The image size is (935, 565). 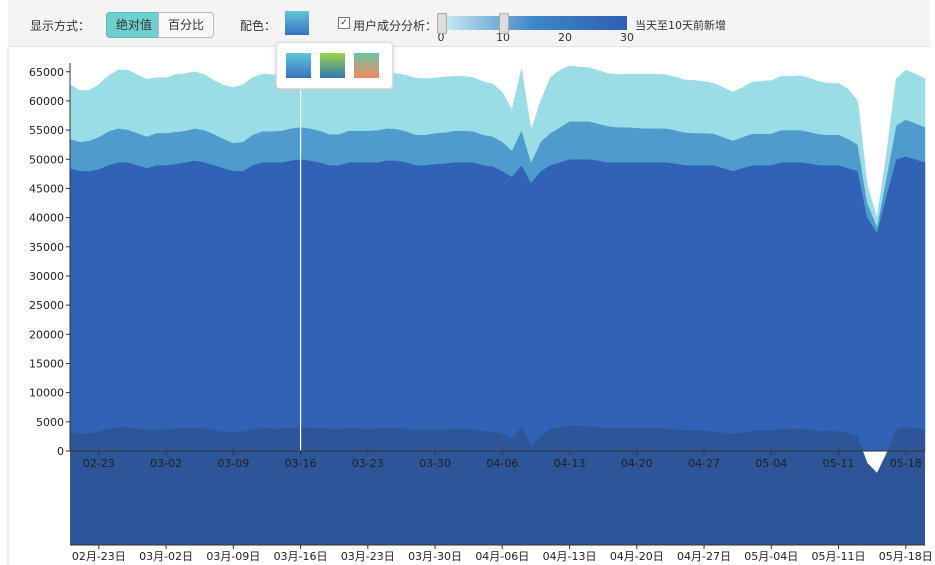 What do you see at coordinates (906, 463) in the screenshot?
I see `x-tick-label: 05-18` at bounding box center [906, 463].